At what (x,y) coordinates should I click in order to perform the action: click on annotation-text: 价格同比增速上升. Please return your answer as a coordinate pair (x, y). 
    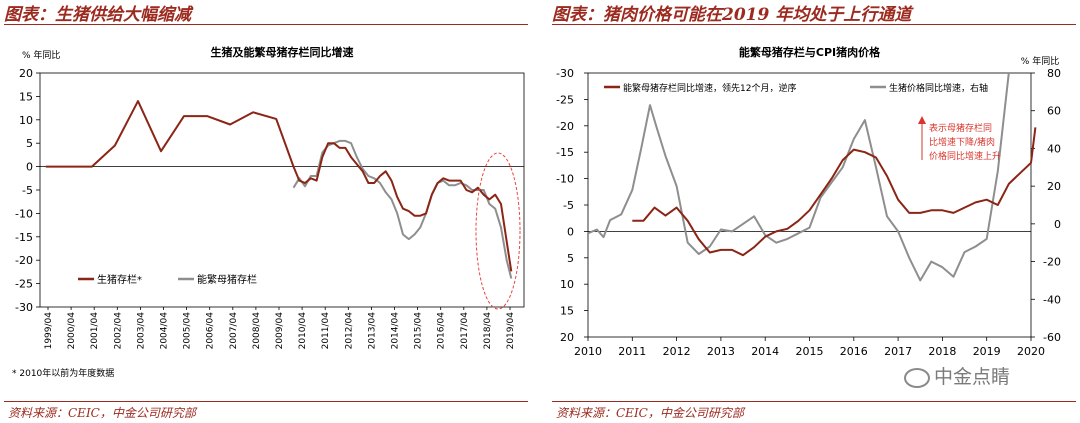
    Looking at the image, I should click on (965, 156).